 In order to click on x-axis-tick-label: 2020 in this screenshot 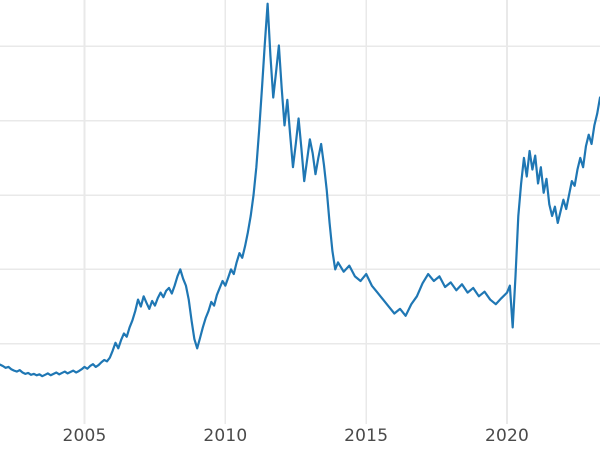, I will do `click(507, 436)`.